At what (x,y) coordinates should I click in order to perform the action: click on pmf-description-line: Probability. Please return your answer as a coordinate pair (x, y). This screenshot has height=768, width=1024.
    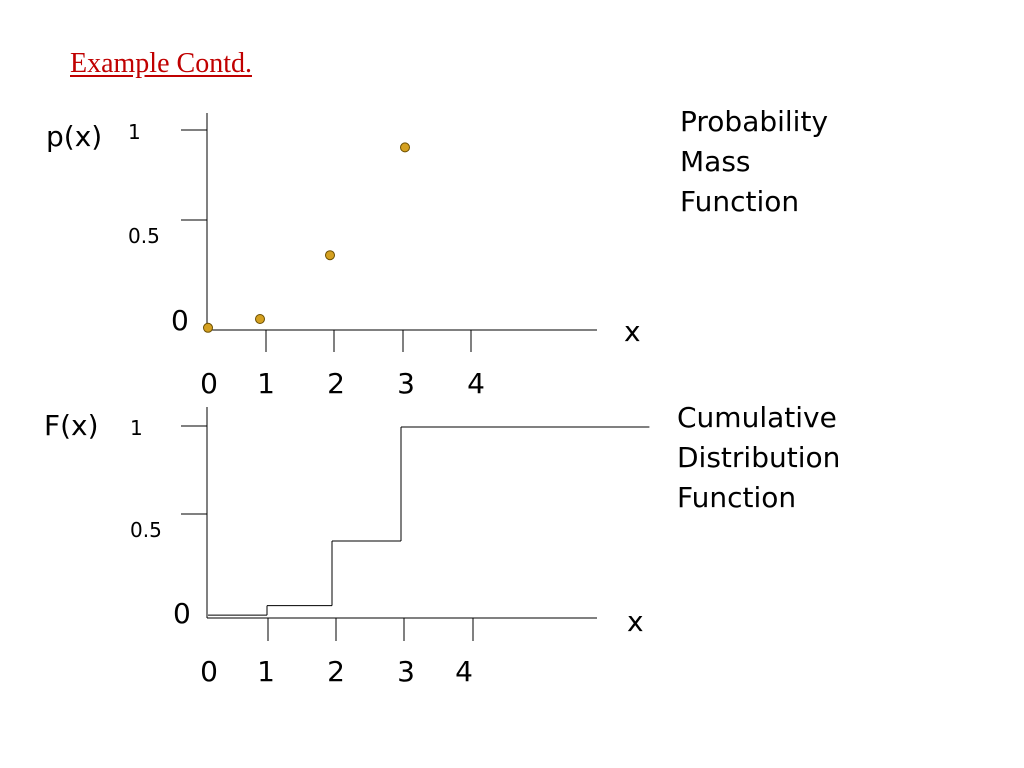
    Looking at the image, I should click on (754, 121).